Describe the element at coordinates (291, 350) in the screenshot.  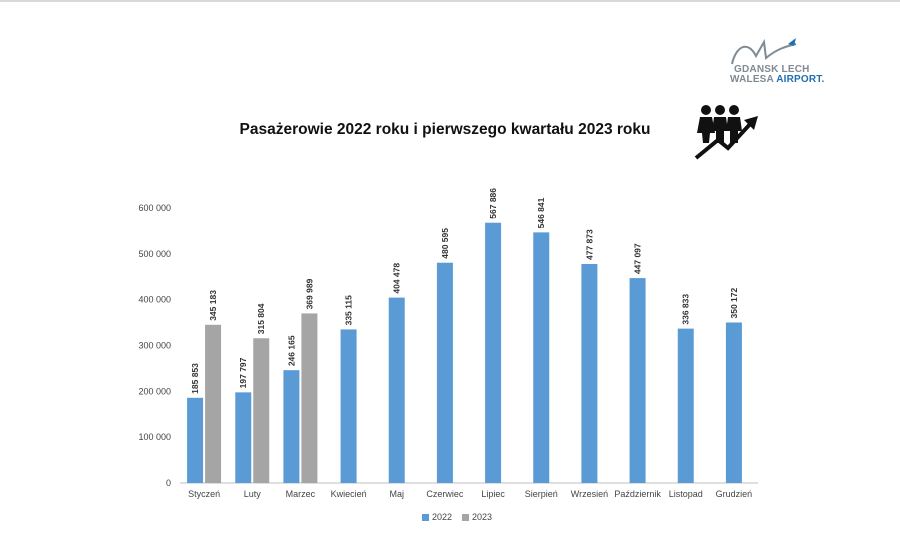
I see `data-label-2022: 246 165` at that location.